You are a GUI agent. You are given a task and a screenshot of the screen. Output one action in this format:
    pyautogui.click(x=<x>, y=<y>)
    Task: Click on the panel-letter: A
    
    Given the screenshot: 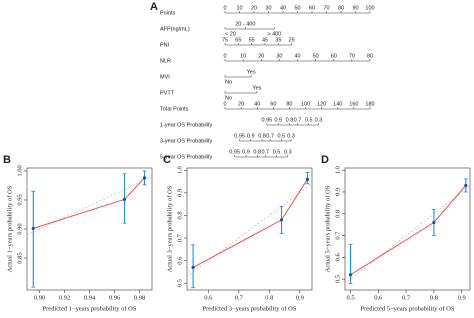 What is the action you would take?
    pyautogui.click(x=154, y=7)
    